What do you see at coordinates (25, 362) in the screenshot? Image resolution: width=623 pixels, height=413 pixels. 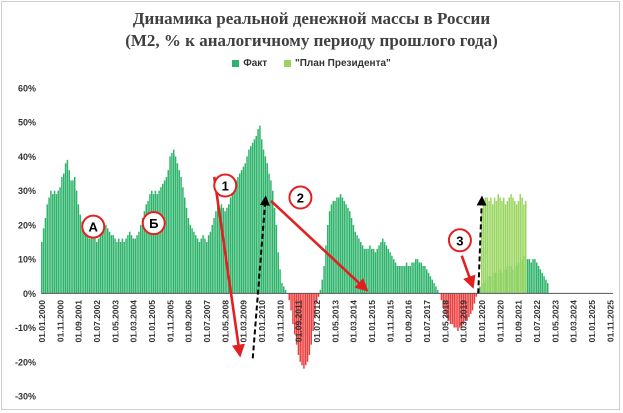 I see `y-tick-label: -20%` at bounding box center [25, 362].